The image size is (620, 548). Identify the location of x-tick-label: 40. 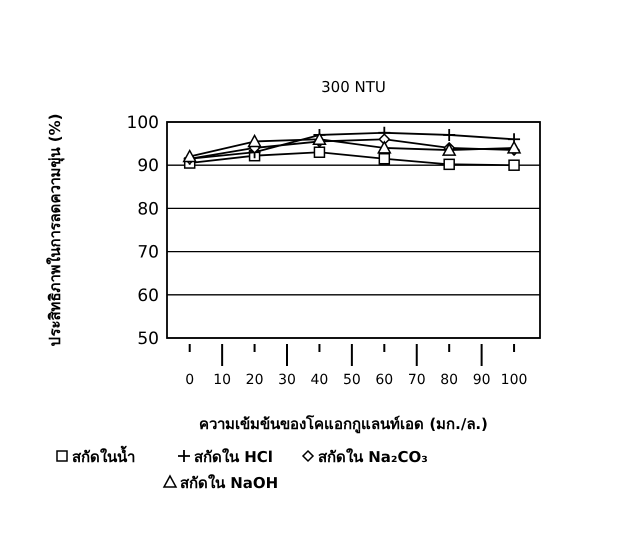
(319, 380).